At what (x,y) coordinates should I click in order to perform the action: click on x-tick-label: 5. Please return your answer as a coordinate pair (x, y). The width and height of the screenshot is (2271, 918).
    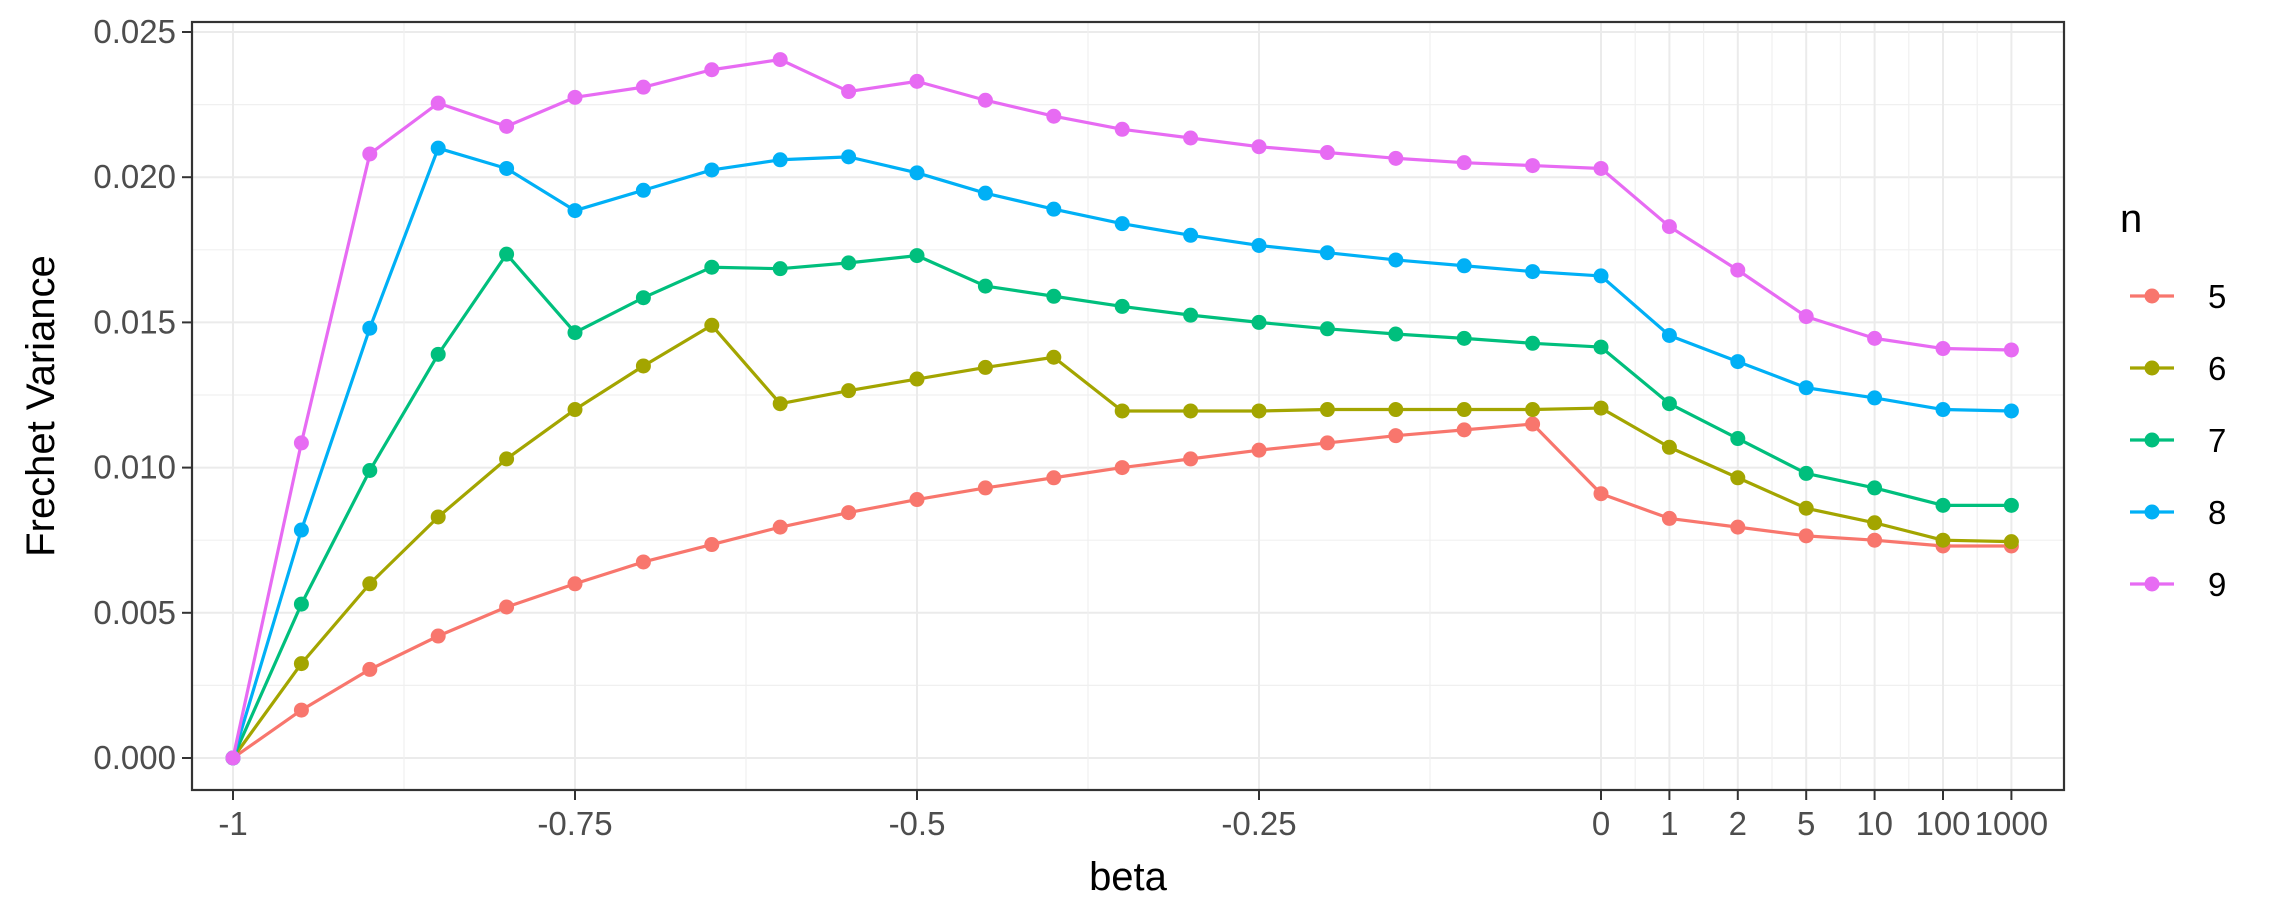
    Looking at the image, I should click on (1806, 823).